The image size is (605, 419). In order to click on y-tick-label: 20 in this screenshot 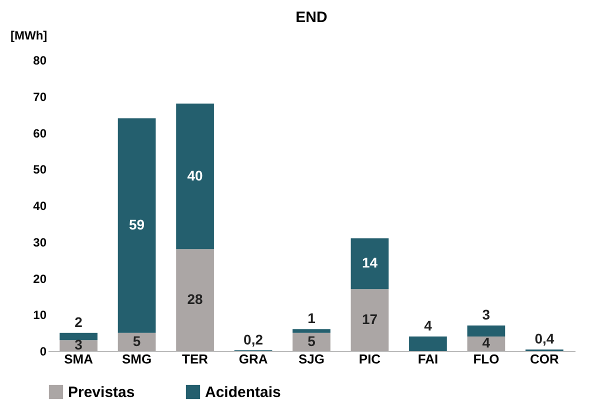, I will do `click(40, 279)`.